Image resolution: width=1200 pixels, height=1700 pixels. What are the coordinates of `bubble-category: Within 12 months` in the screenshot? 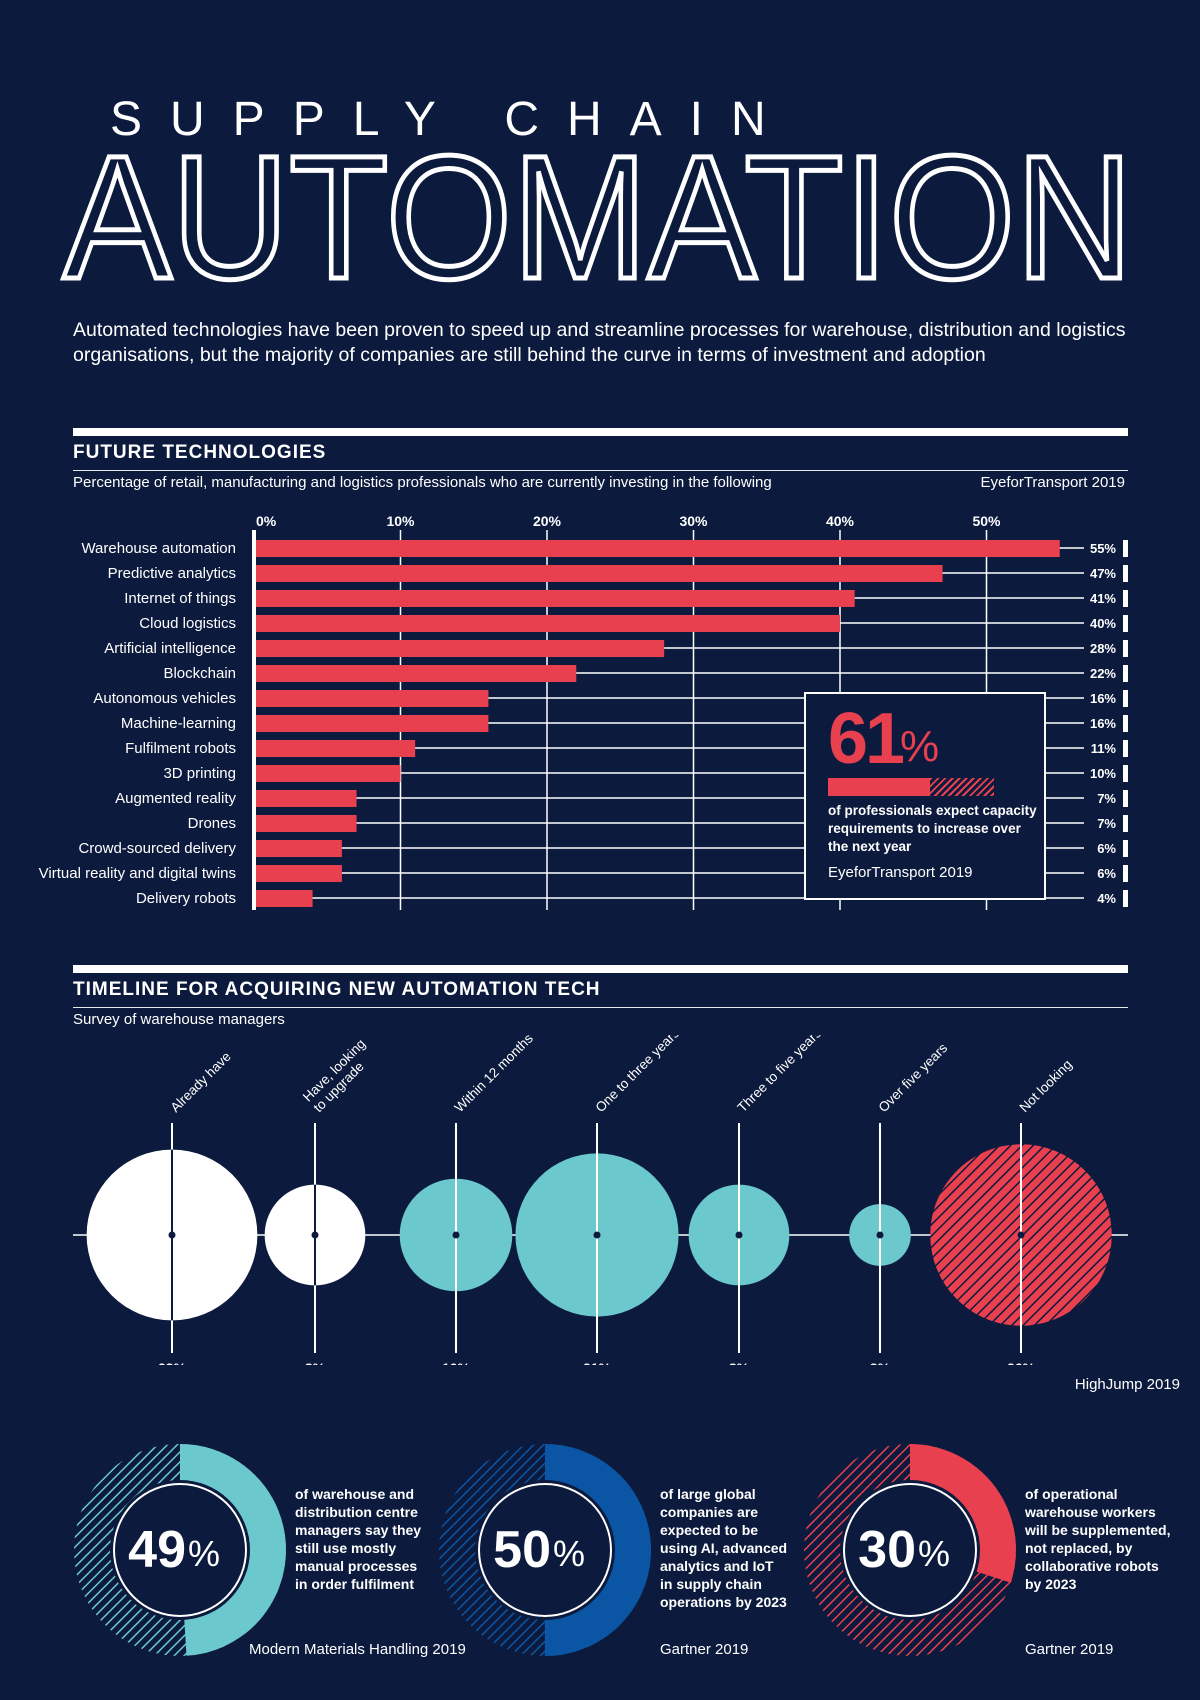 It's located at (494, 1075).